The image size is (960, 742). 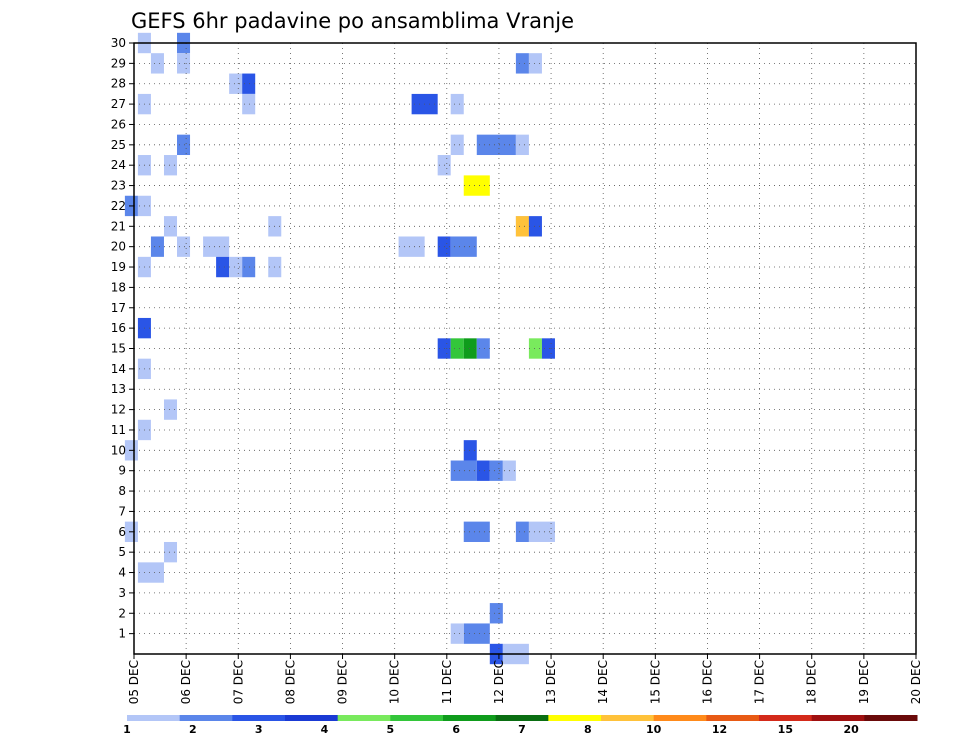 What do you see at coordinates (290, 682) in the screenshot?
I see `x-tick-label: 08 DEC` at bounding box center [290, 682].